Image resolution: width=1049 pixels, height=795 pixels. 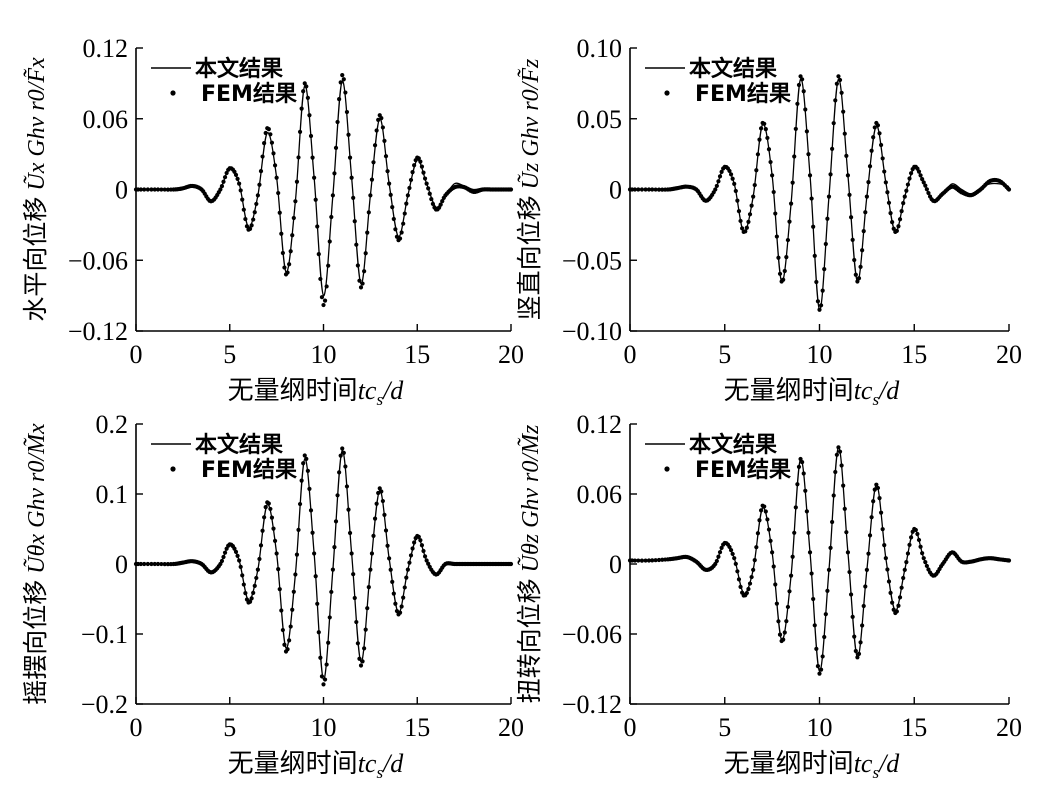 I want to click on x-tick-label: 20, so click(x=1009, y=354).